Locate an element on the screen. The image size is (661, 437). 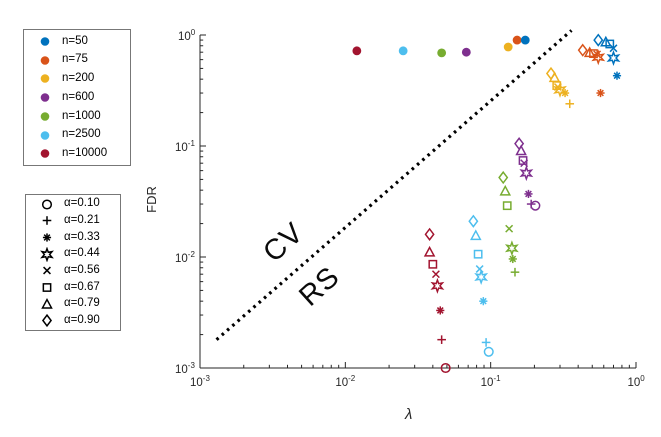
legend-item-alpha-0.67: α=0.67 is located at coordinates (73, 287).